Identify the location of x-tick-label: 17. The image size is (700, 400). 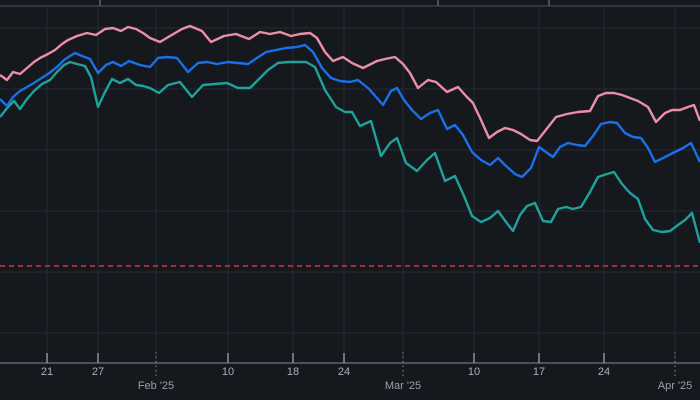
(539, 372).